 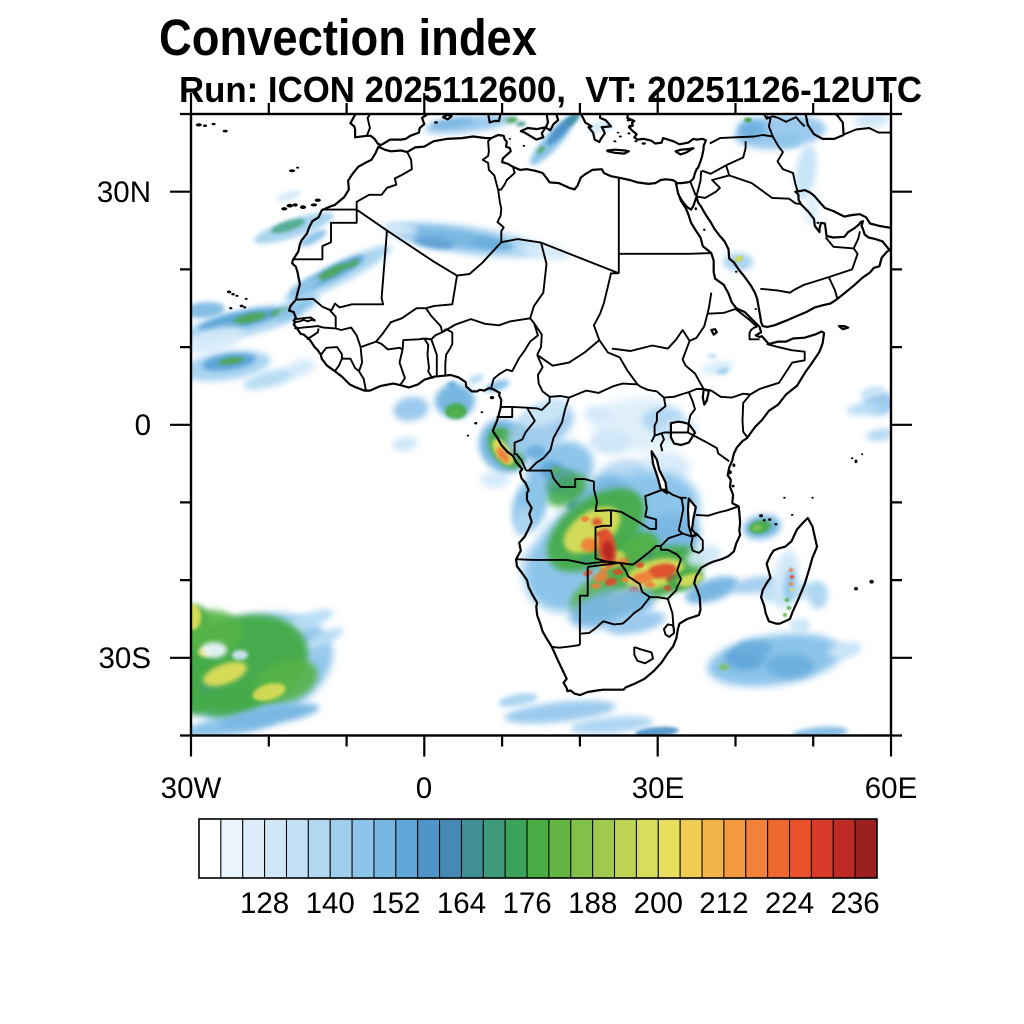 What do you see at coordinates (789, 903) in the screenshot?
I see `svg-text: 224` at bounding box center [789, 903].